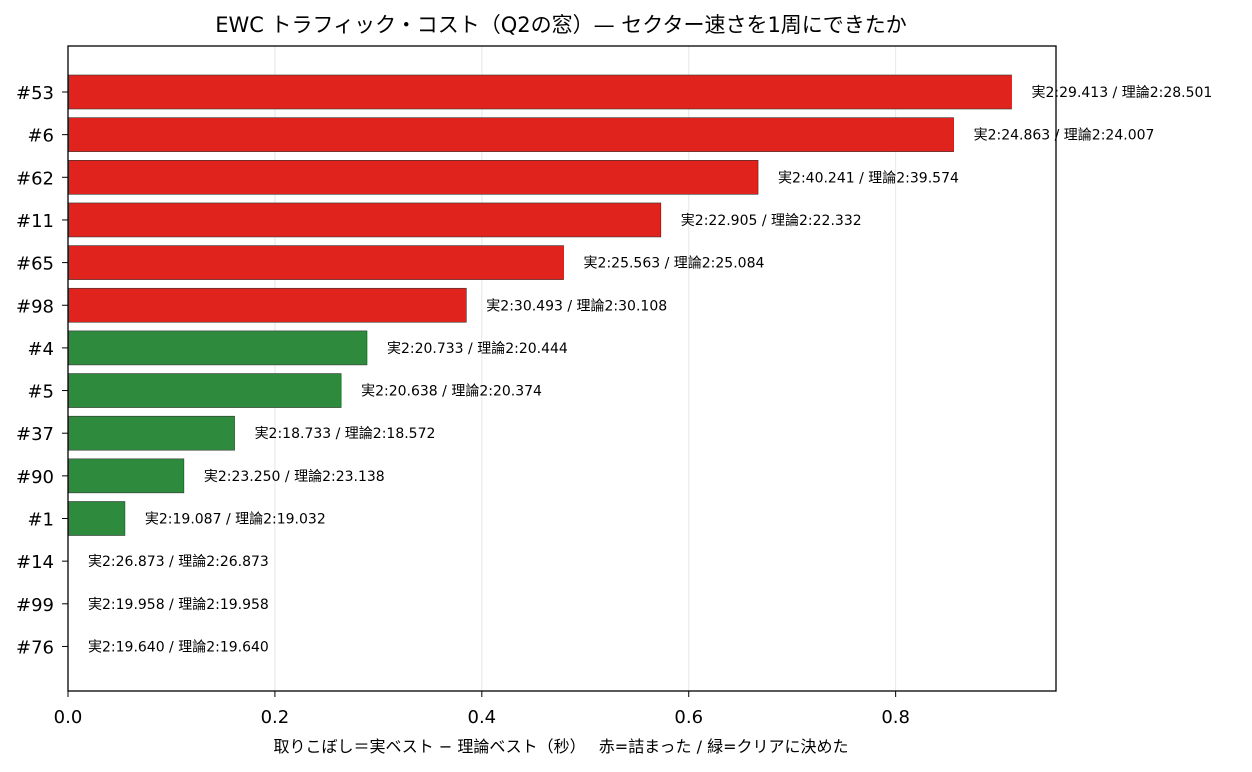  I want to click on category-labels: #53 #6 #62 #11 #65 #98 #4 #5 #37 #90 #1 #14 #99 #76, so click(42, 370).